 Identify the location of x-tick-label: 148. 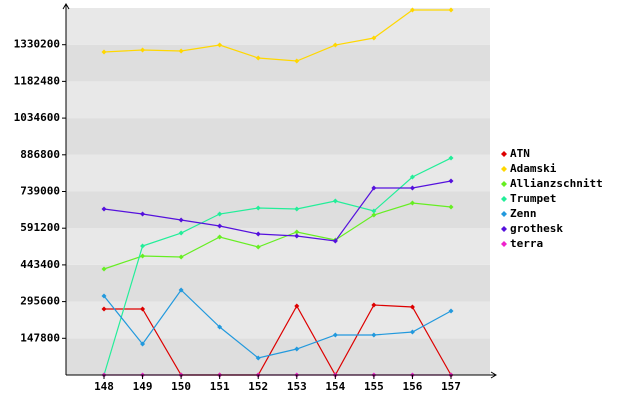
(104, 386).